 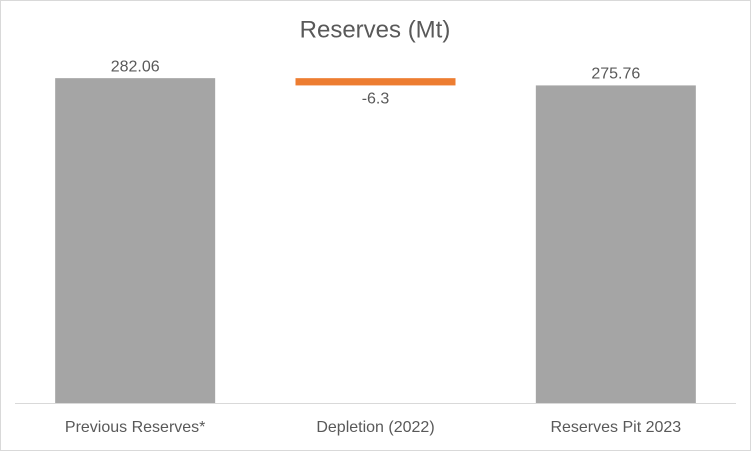 What do you see at coordinates (135, 66) in the screenshot?
I see `data-label: 282.06` at bounding box center [135, 66].